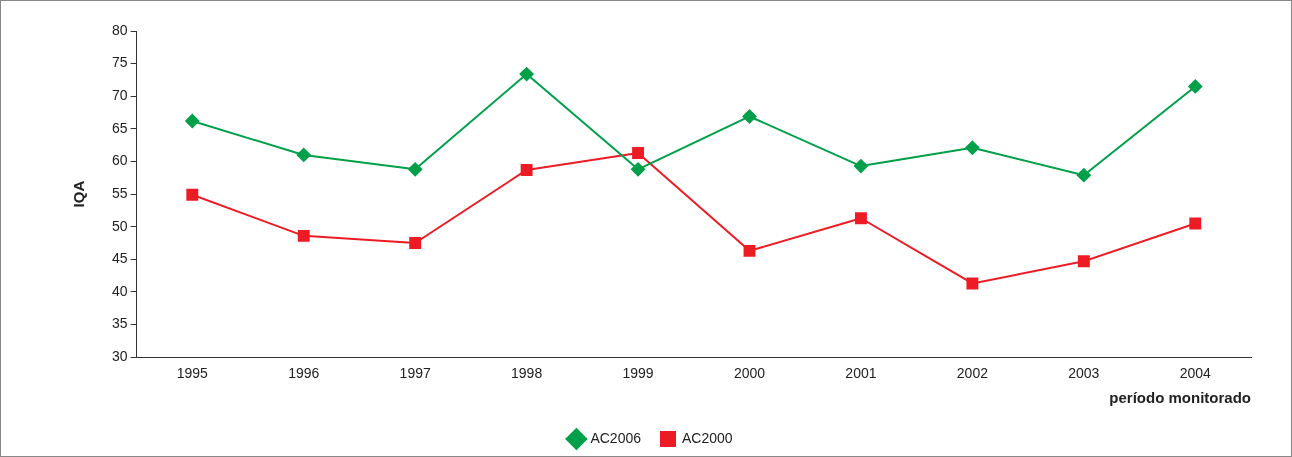 This screenshot has width=1292, height=457. I want to click on y-tick-label: 70, so click(119, 95).